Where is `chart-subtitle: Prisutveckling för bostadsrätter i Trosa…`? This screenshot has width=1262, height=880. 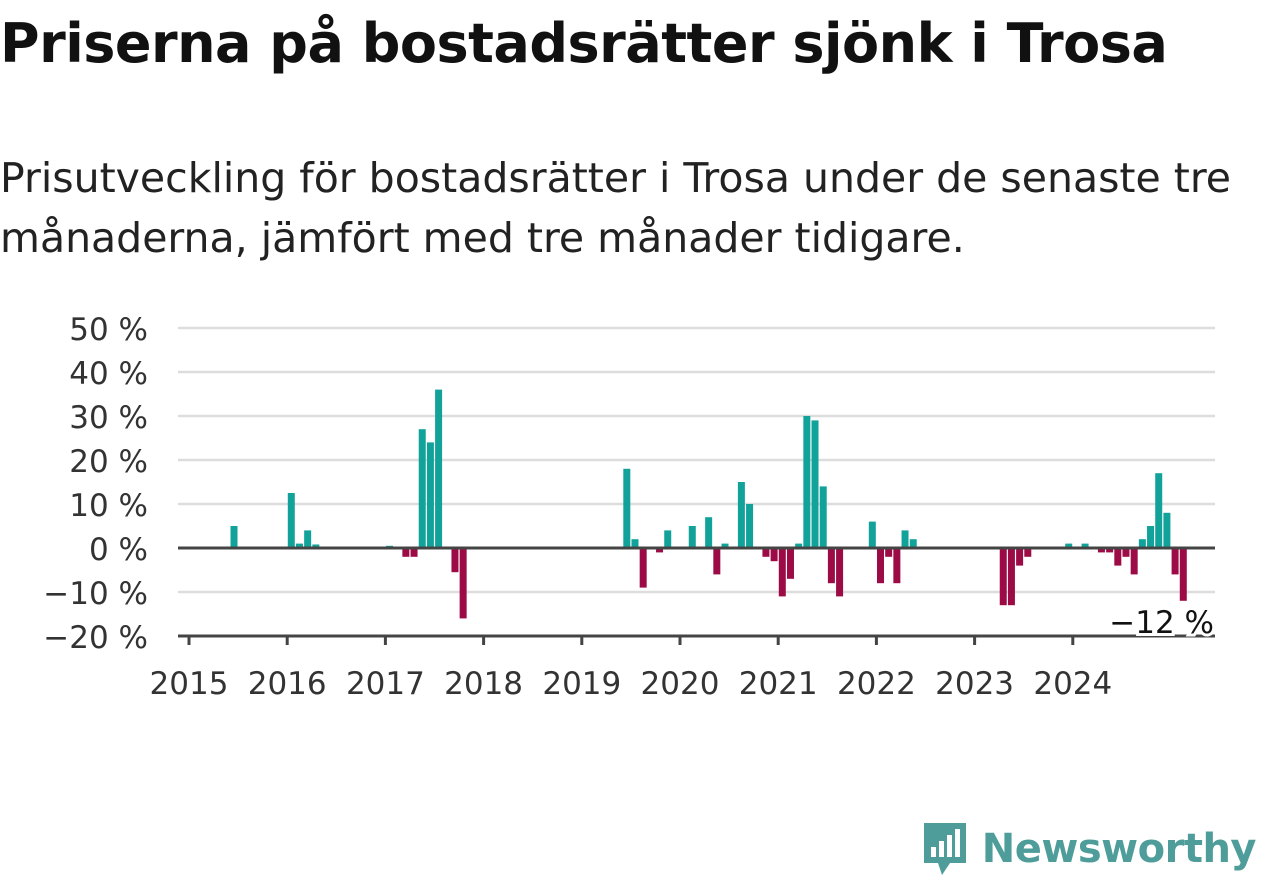 chart-subtitle: Prisutveckling för bostadsrätter i Trosa… is located at coordinates (616, 208).